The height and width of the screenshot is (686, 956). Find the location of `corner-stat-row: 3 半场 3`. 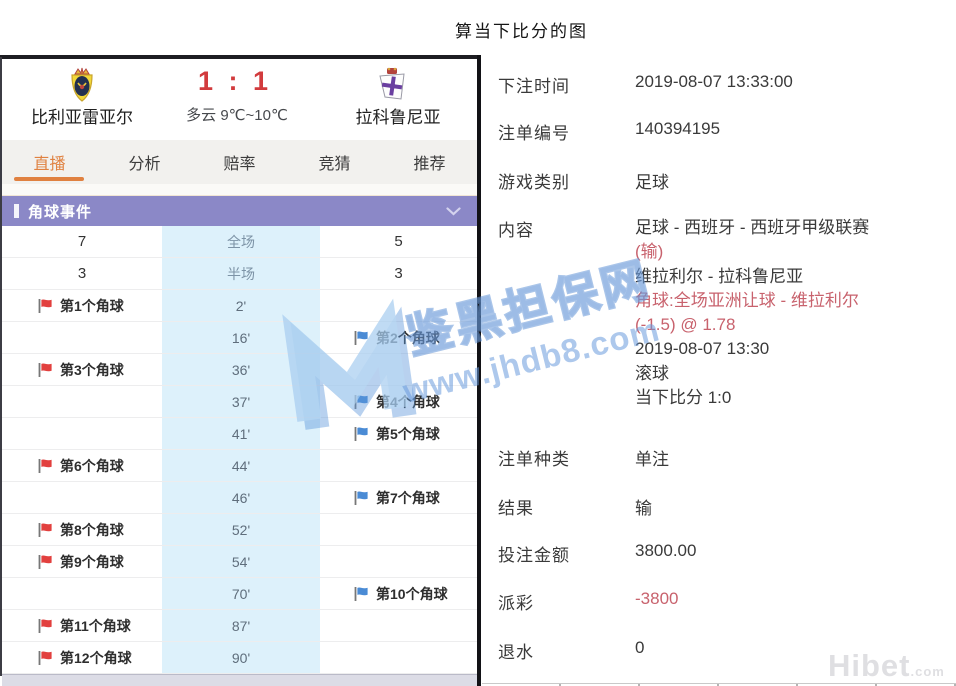

corner-stat-row: 3 半场 3 is located at coordinates (239, 274).